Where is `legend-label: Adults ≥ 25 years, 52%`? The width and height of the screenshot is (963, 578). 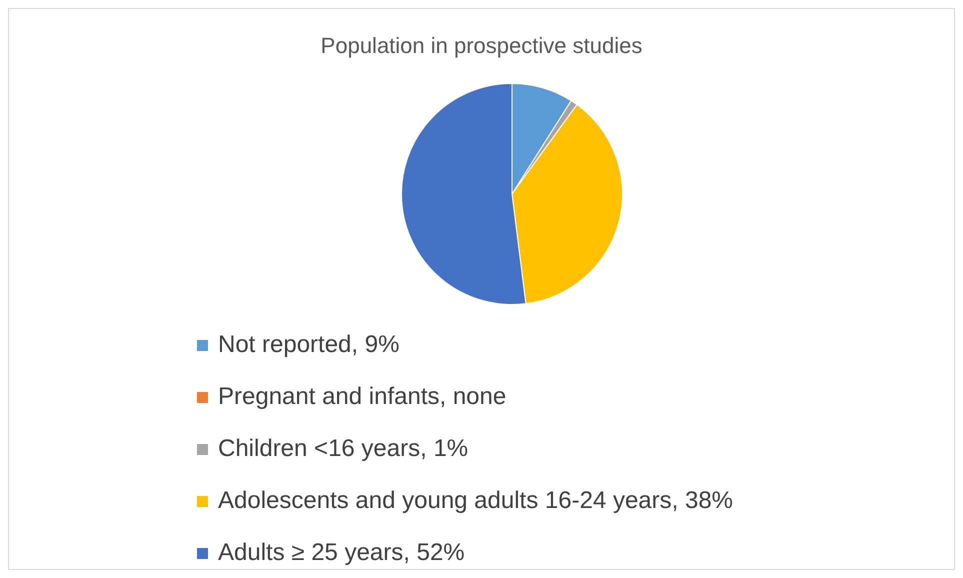
legend-label: Adults ≥ 25 years, 52% is located at coordinates (341, 553).